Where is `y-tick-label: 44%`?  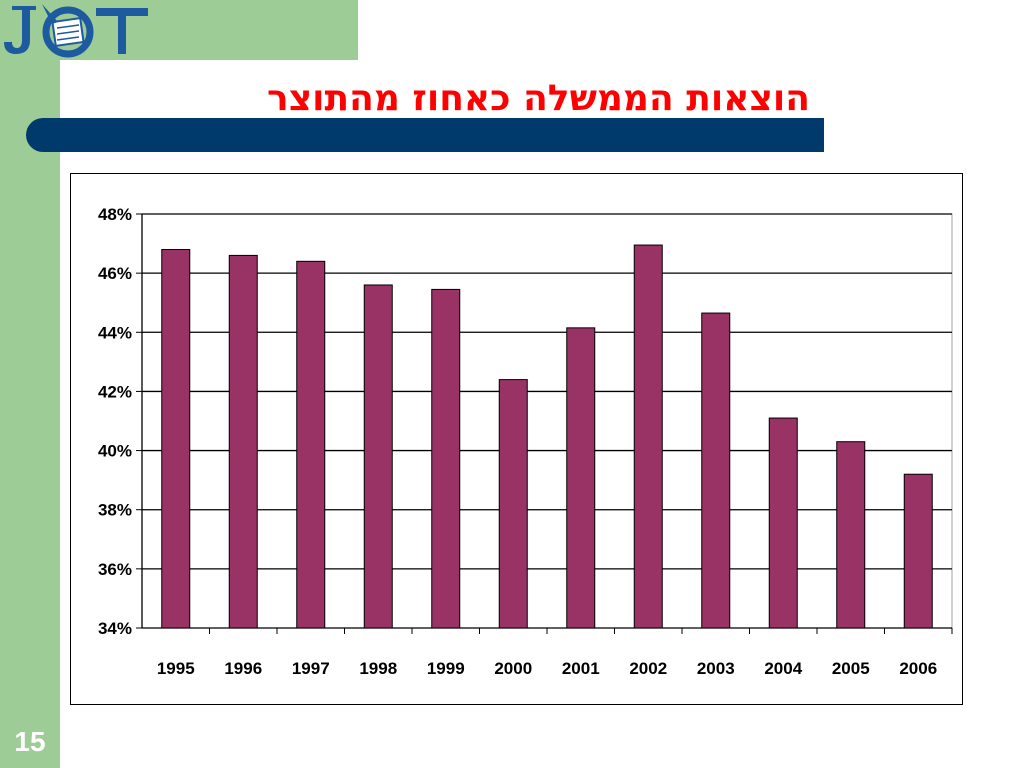
y-tick-label: 44% is located at coordinates (115, 332).